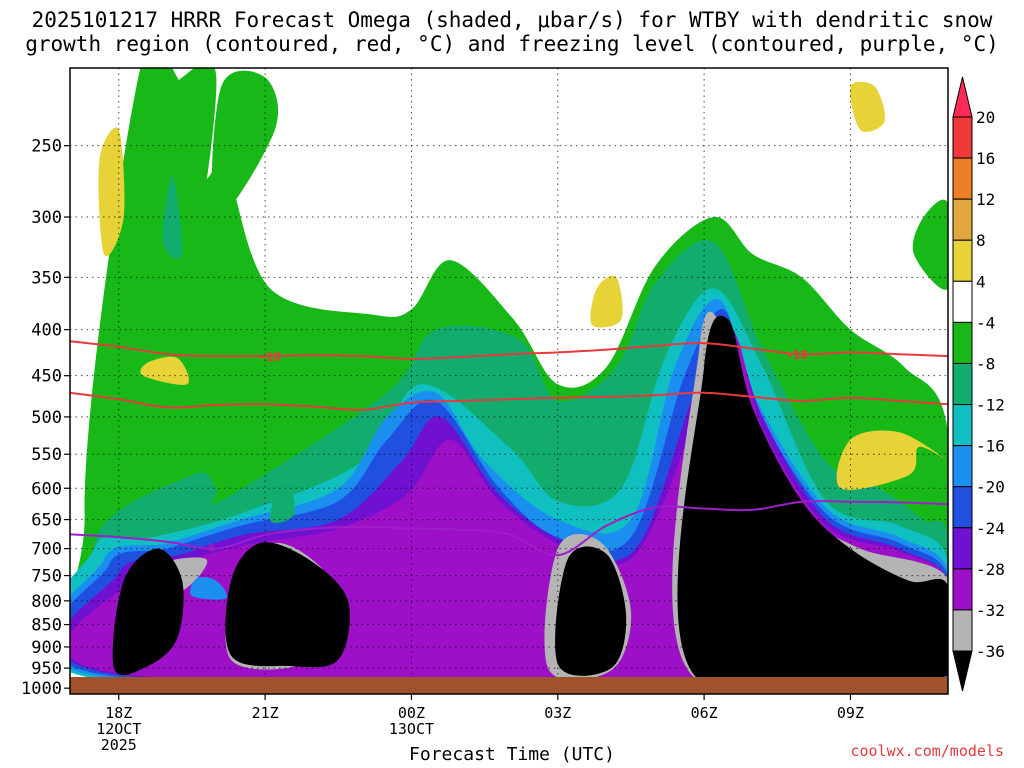  I want to click on colorbar-label-9: -20, so click(990, 487).